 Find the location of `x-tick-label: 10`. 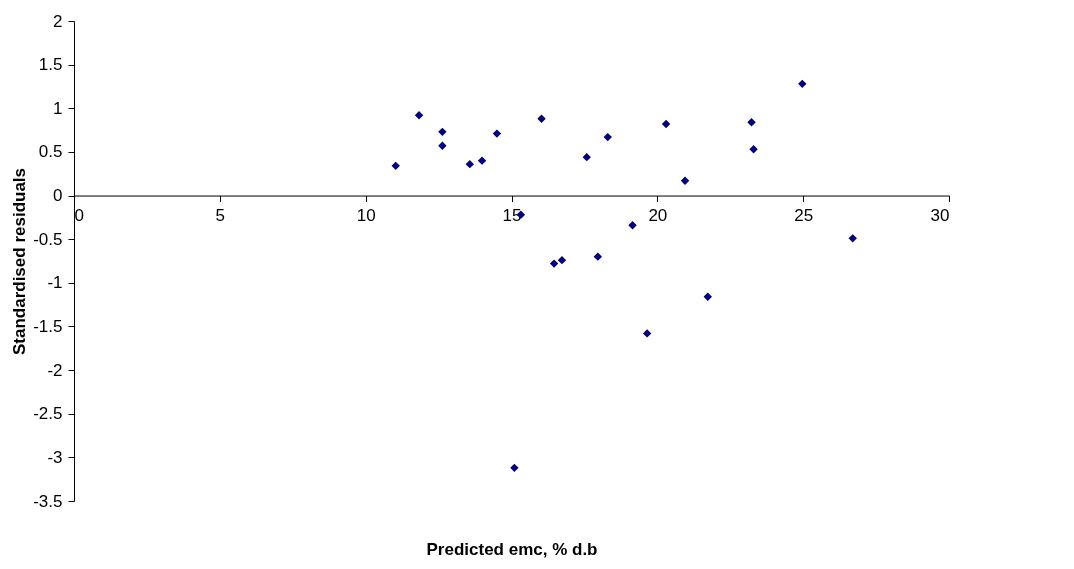

x-tick-label: 10 is located at coordinates (366, 216).